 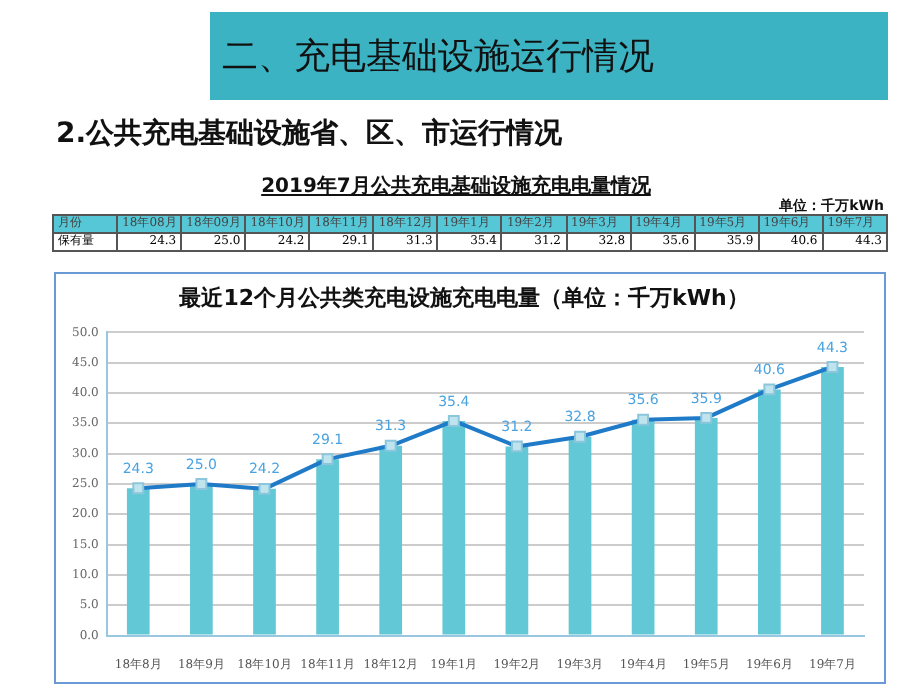 What do you see at coordinates (549, 56) in the screenshot?
I see `text: 二、充电基础设施运行情况` at bounding box center [549, 56].